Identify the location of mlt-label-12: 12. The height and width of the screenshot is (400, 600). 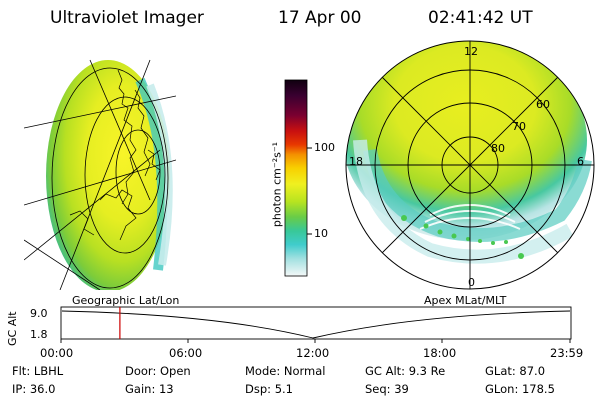
(471, 51).